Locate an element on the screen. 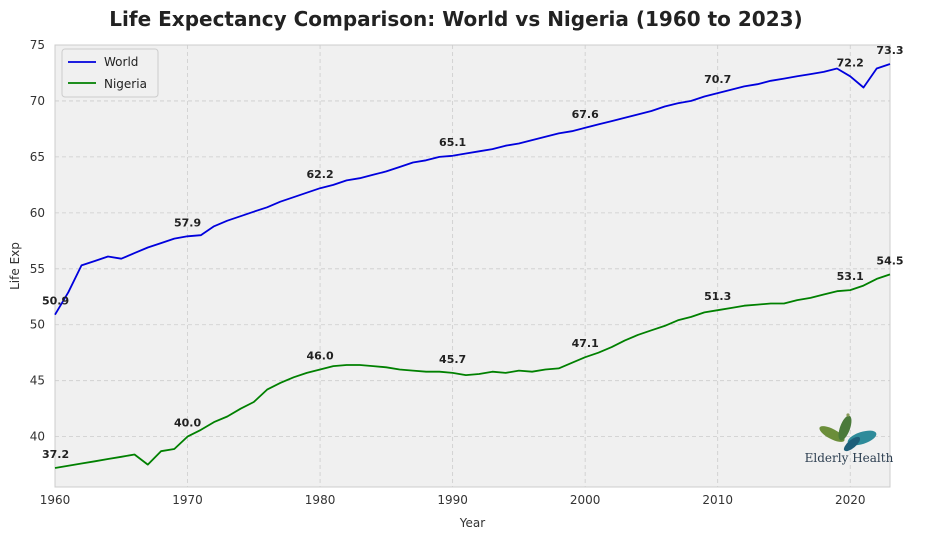  data-label-world: 65.1 is located at coordinates (452, 142).